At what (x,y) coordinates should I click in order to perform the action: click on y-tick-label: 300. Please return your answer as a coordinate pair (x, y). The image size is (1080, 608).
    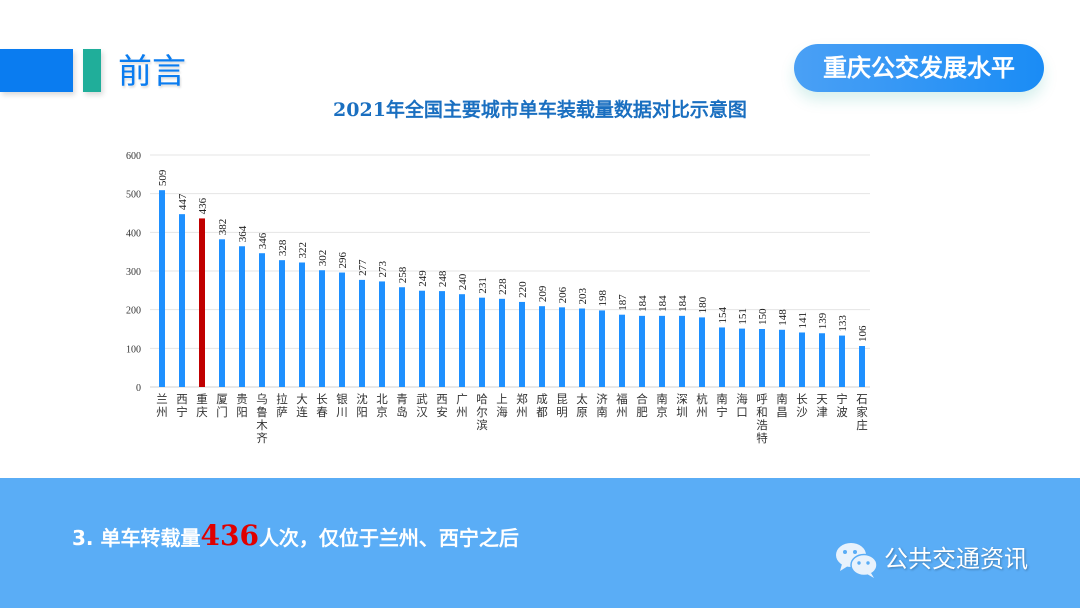
    Looking at the image, I should click on (133, 272).